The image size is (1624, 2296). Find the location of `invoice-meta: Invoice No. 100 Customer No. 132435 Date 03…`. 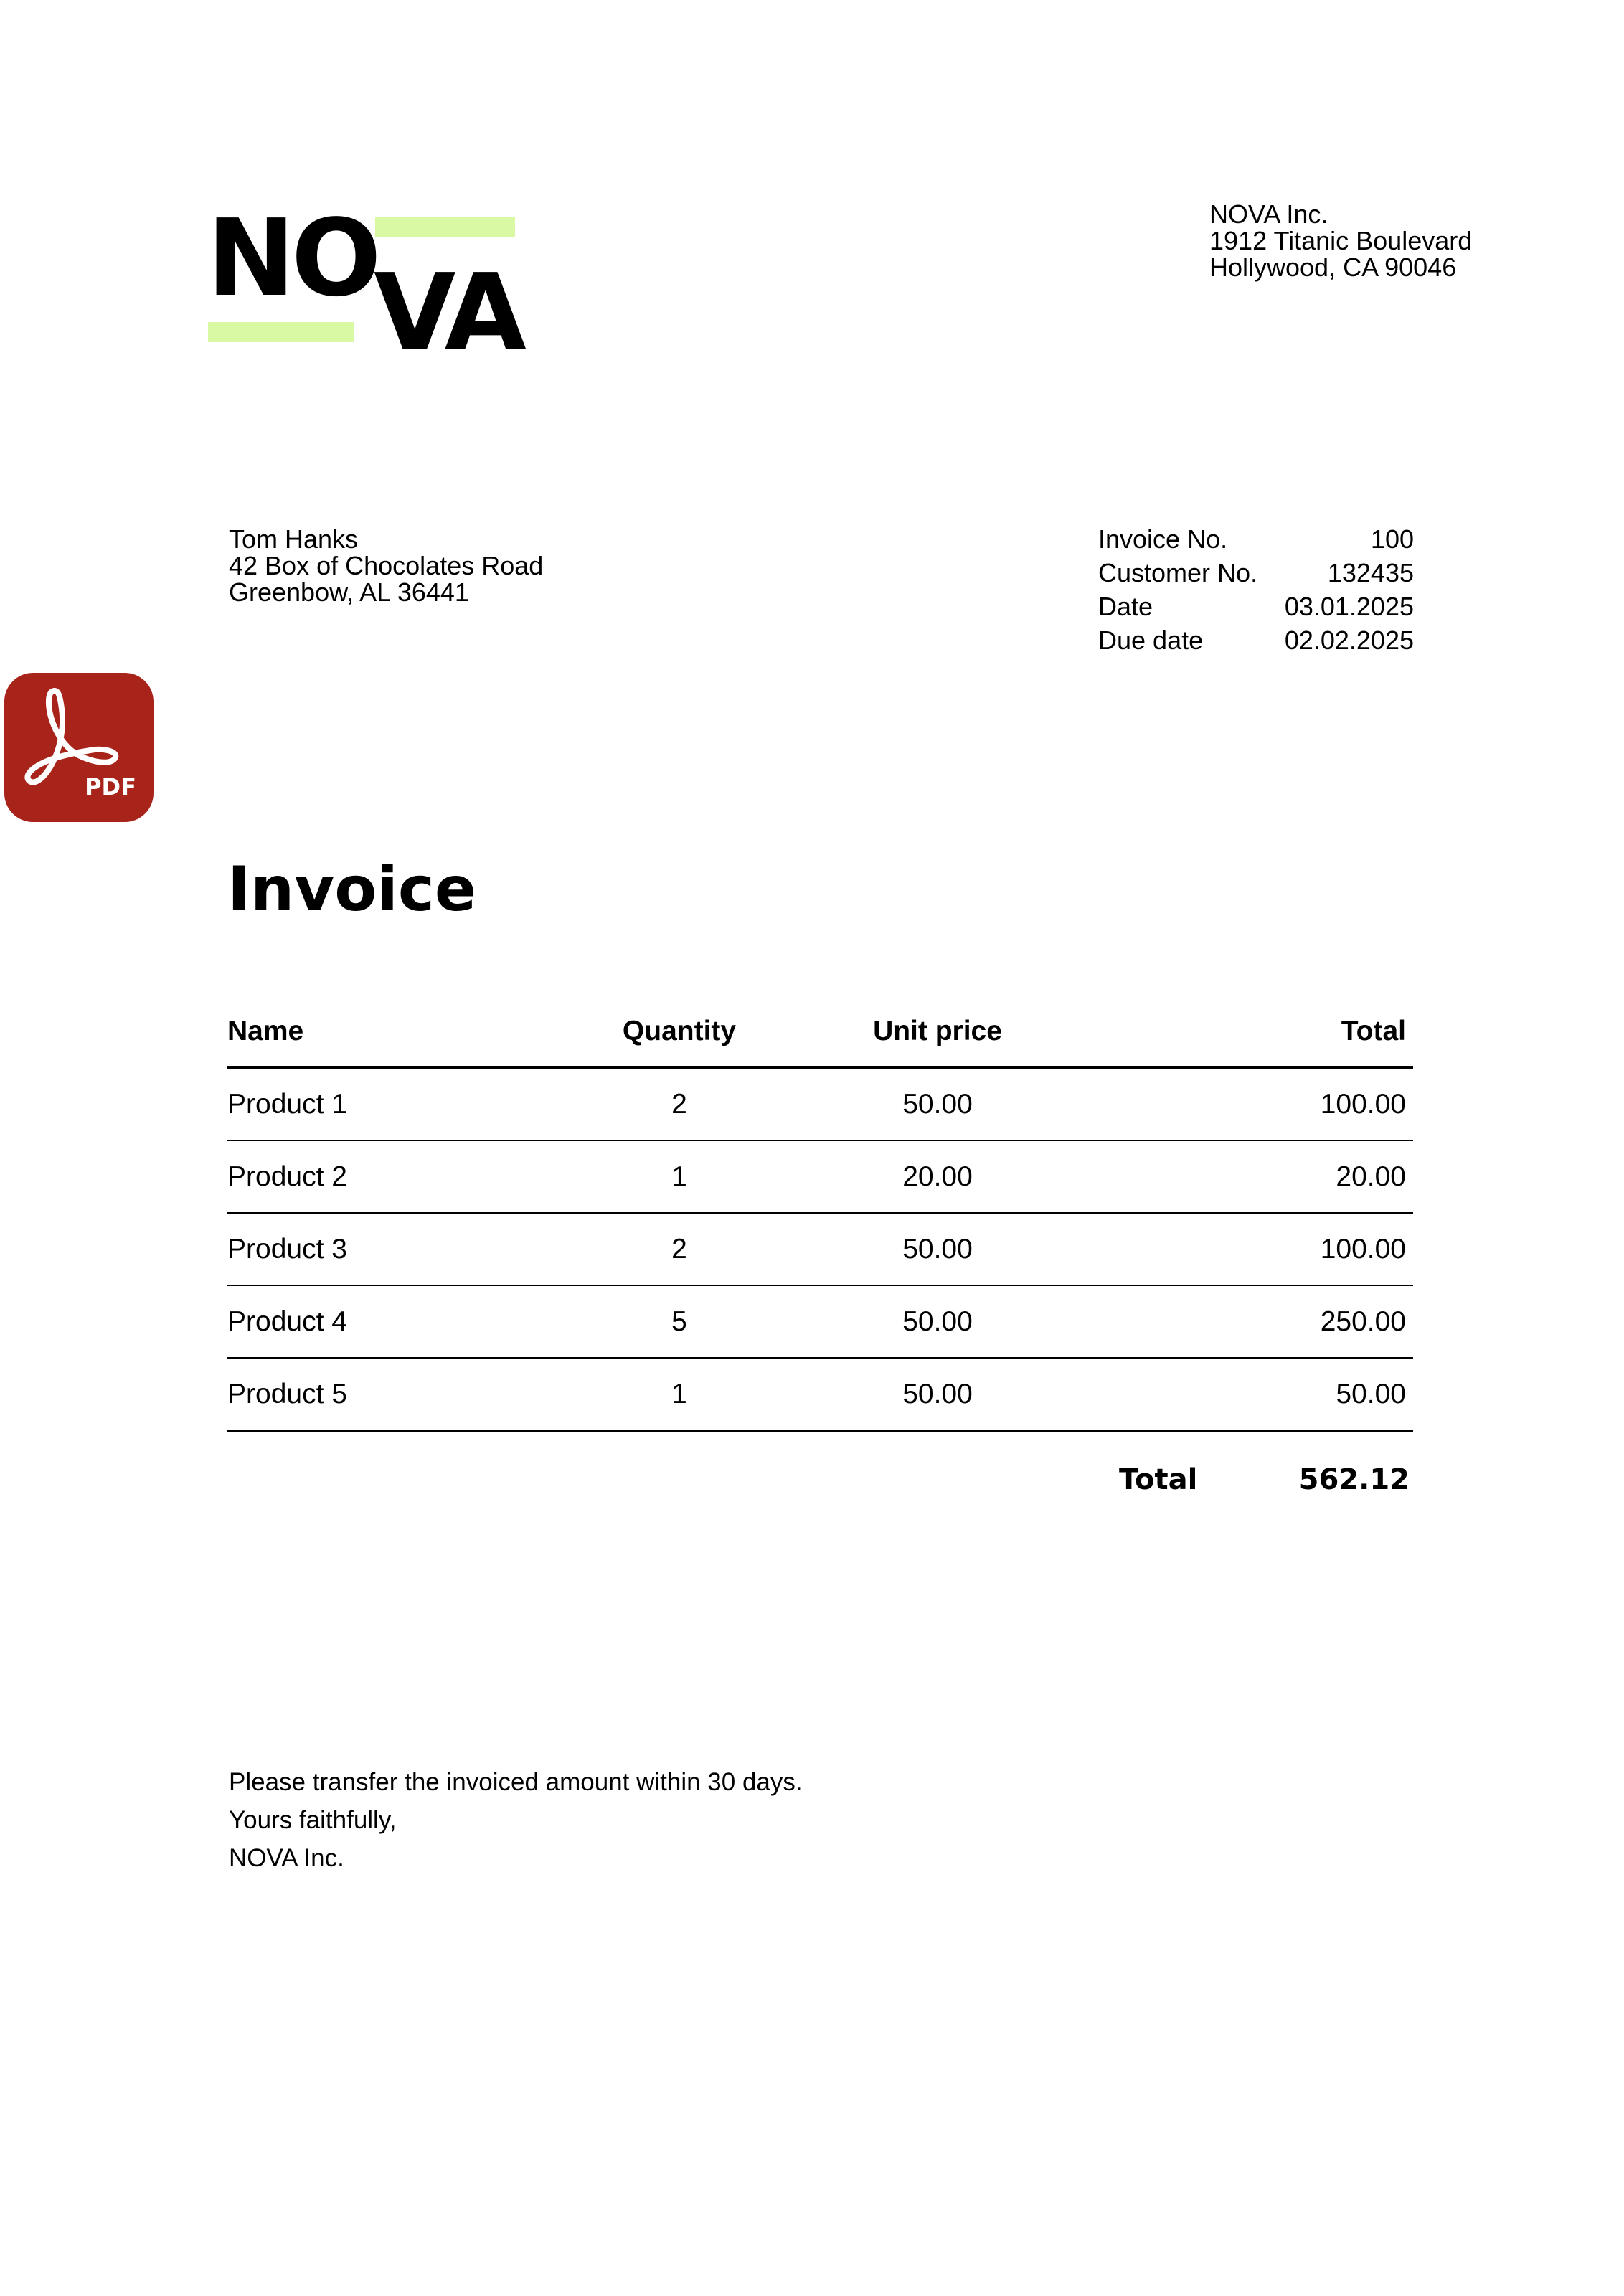

invoice-meta: Invoice No. 100 Customer No. 132435 Date 03… is located at coordinates (1256, 589).